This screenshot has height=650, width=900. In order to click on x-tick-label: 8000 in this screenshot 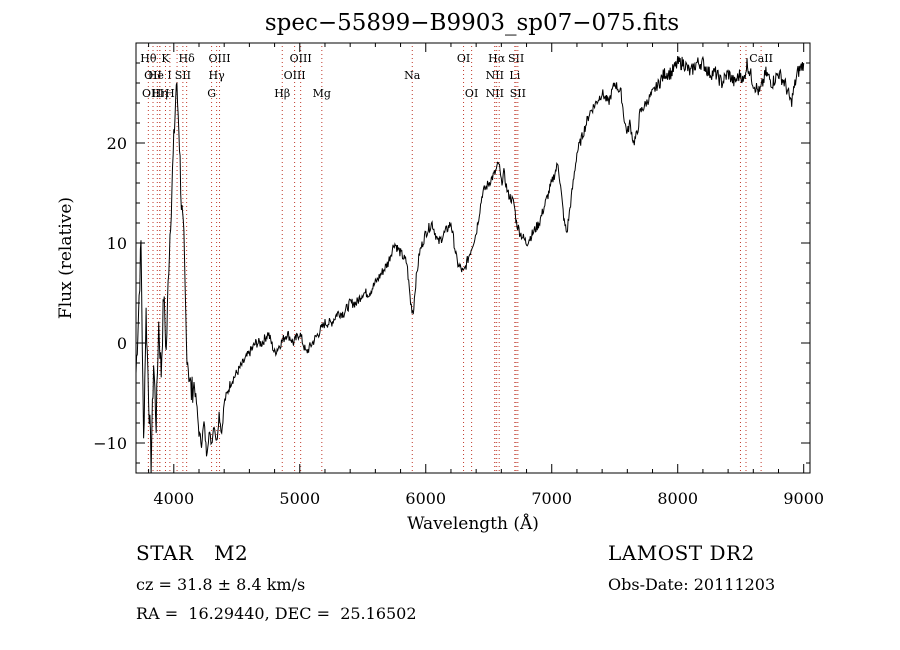, I will do `click(677, 498)`.